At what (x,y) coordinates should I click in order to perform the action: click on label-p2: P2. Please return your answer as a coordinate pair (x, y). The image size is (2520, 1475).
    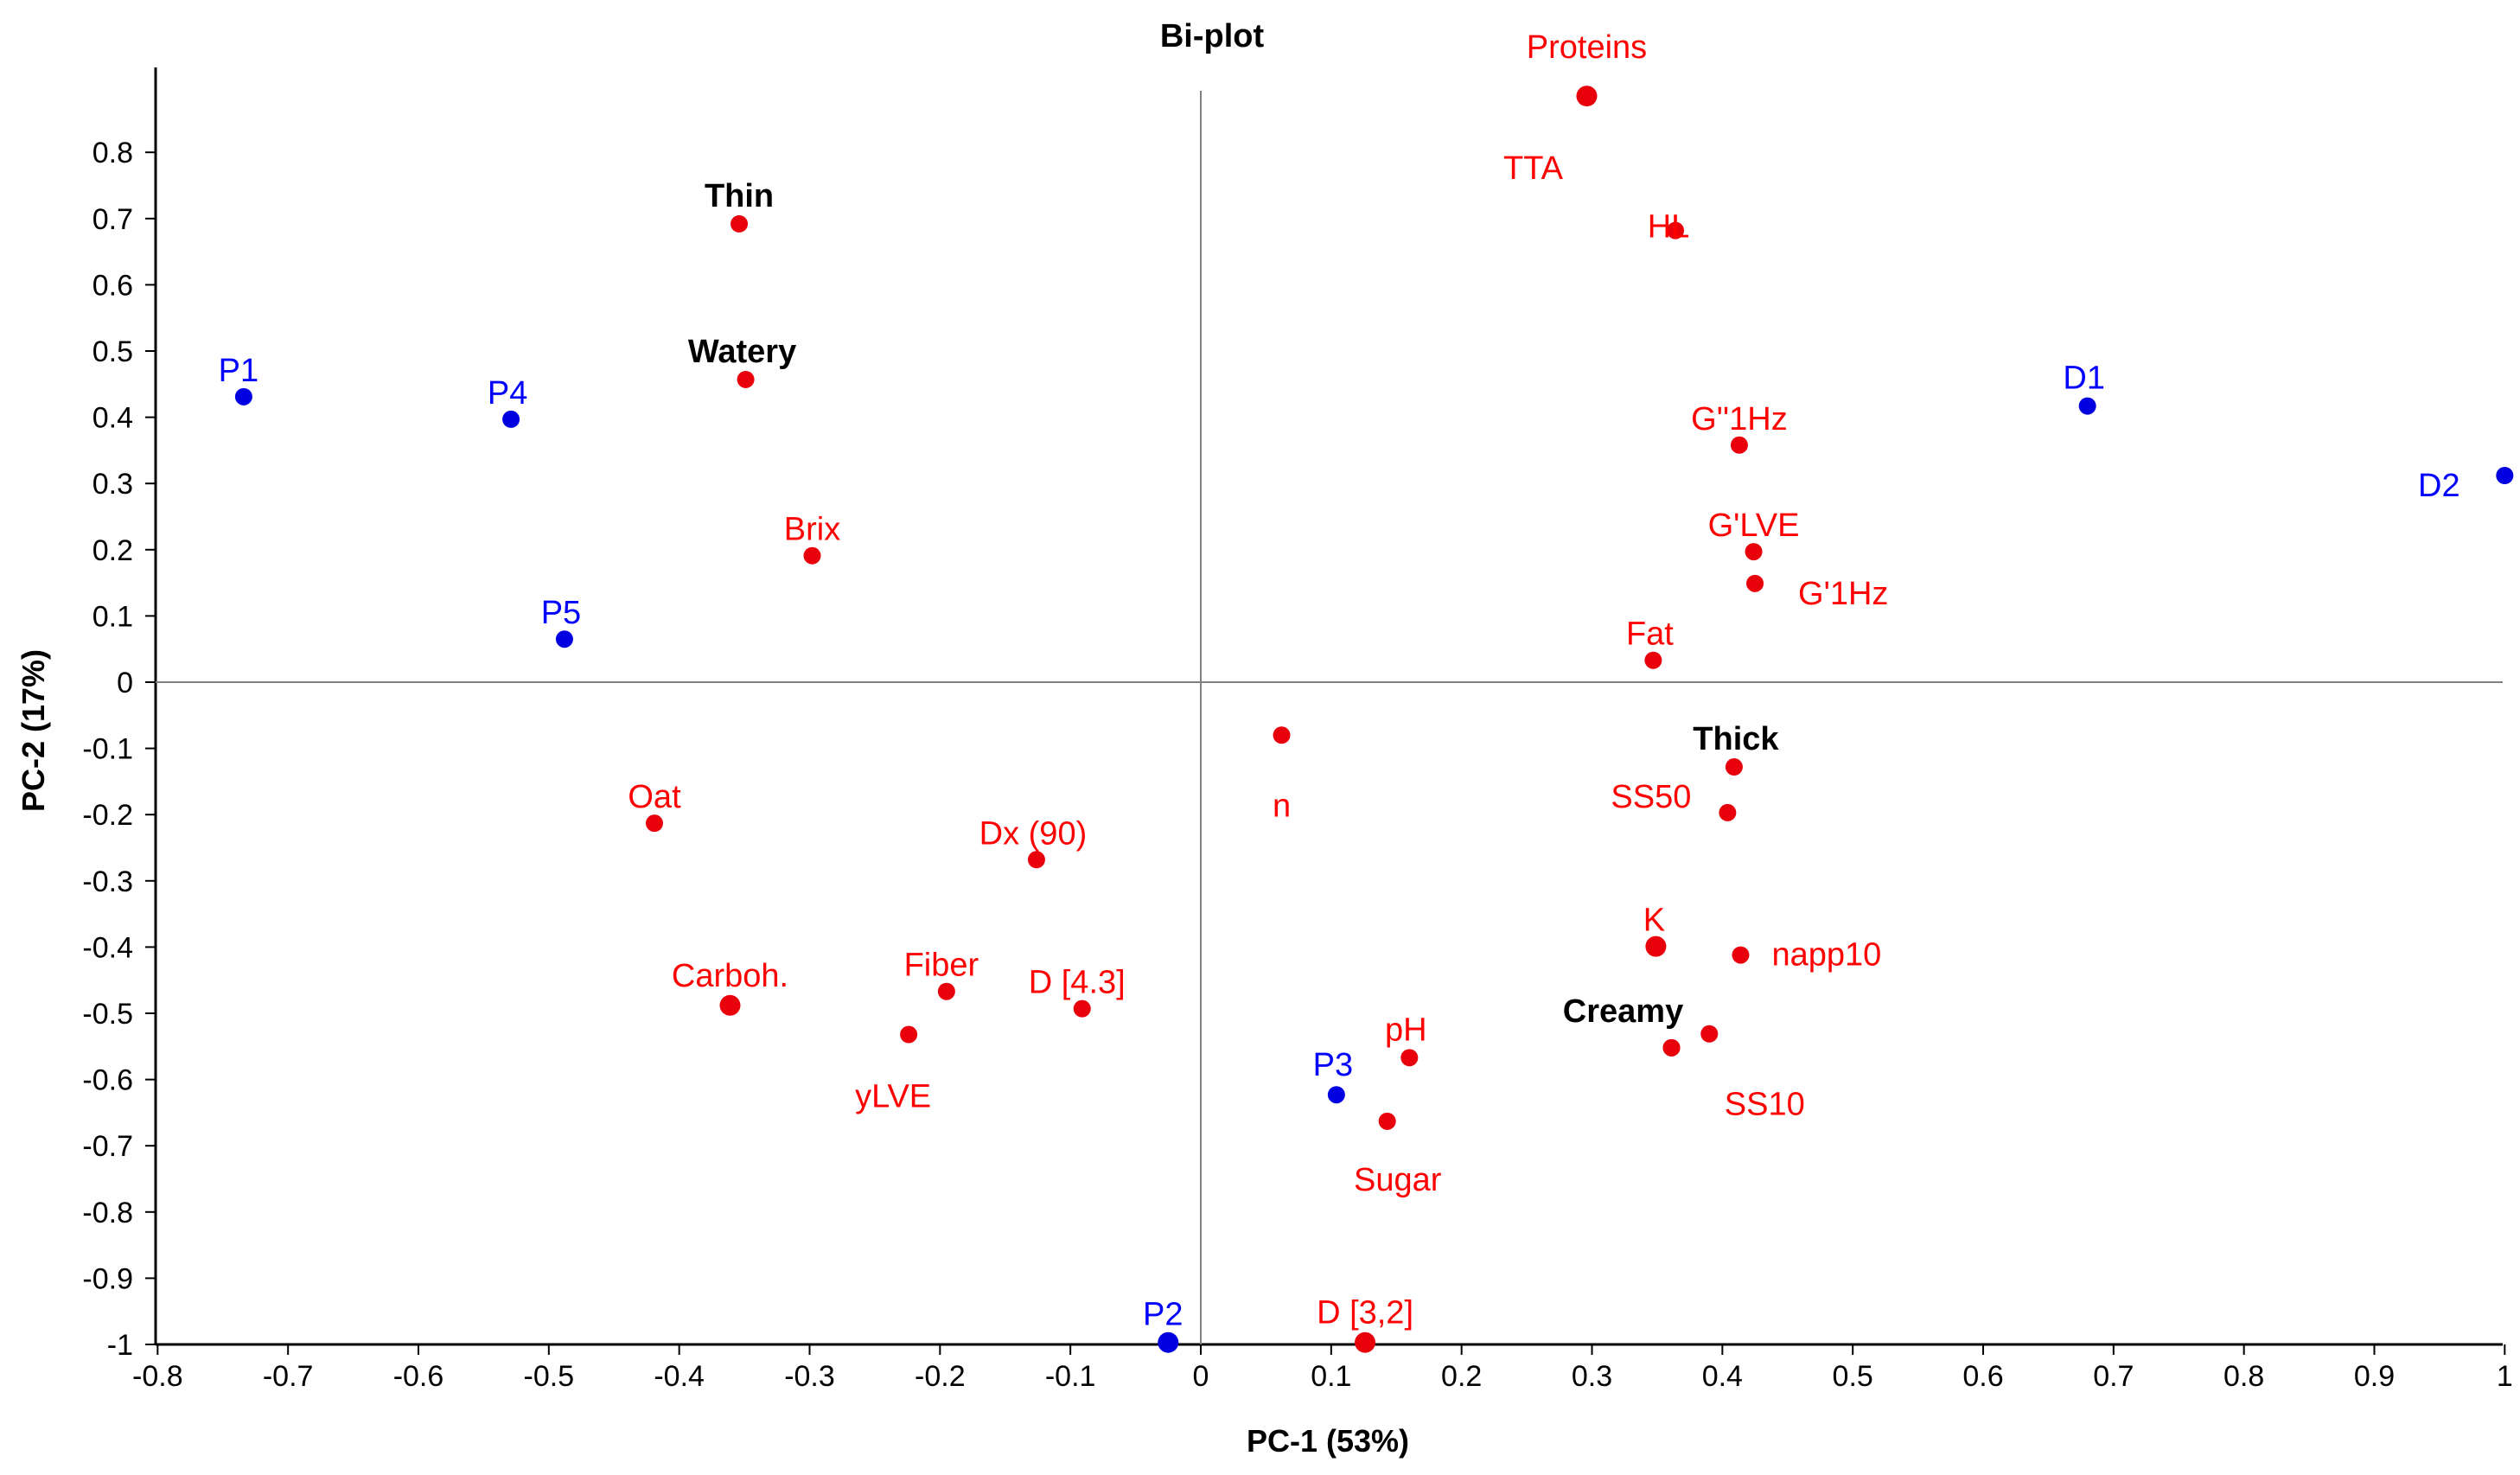
    Looking at the image, I should click on (1163, 1315).